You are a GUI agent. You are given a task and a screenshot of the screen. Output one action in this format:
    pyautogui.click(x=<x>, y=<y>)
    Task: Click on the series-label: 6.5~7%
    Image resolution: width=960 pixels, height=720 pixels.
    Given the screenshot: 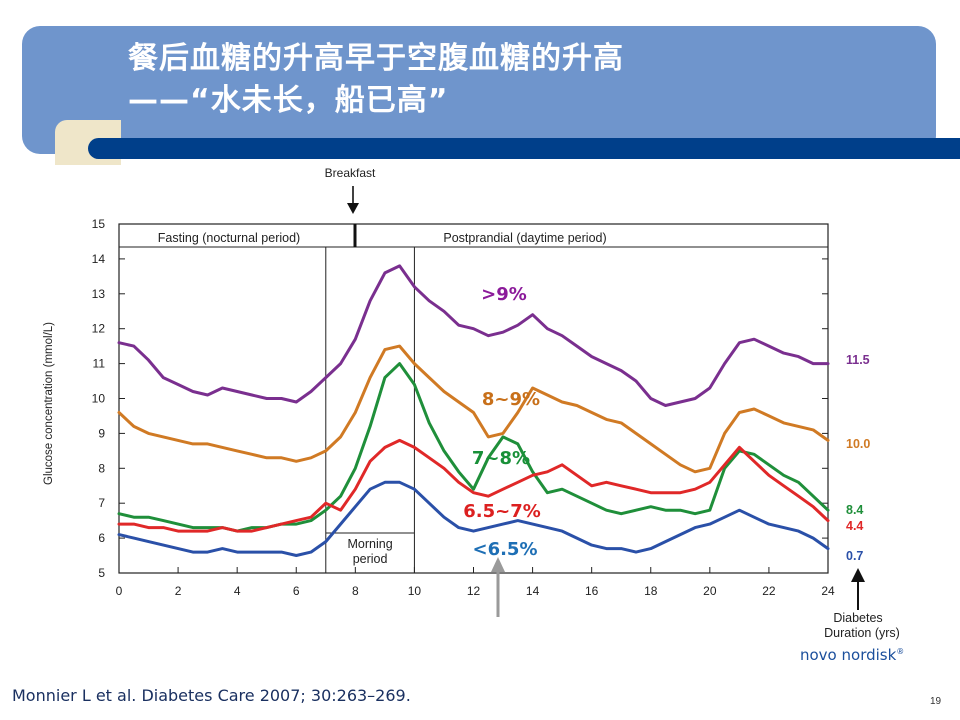 What is the action you would take?
    pyautogui.click(x=502, y=511)
    